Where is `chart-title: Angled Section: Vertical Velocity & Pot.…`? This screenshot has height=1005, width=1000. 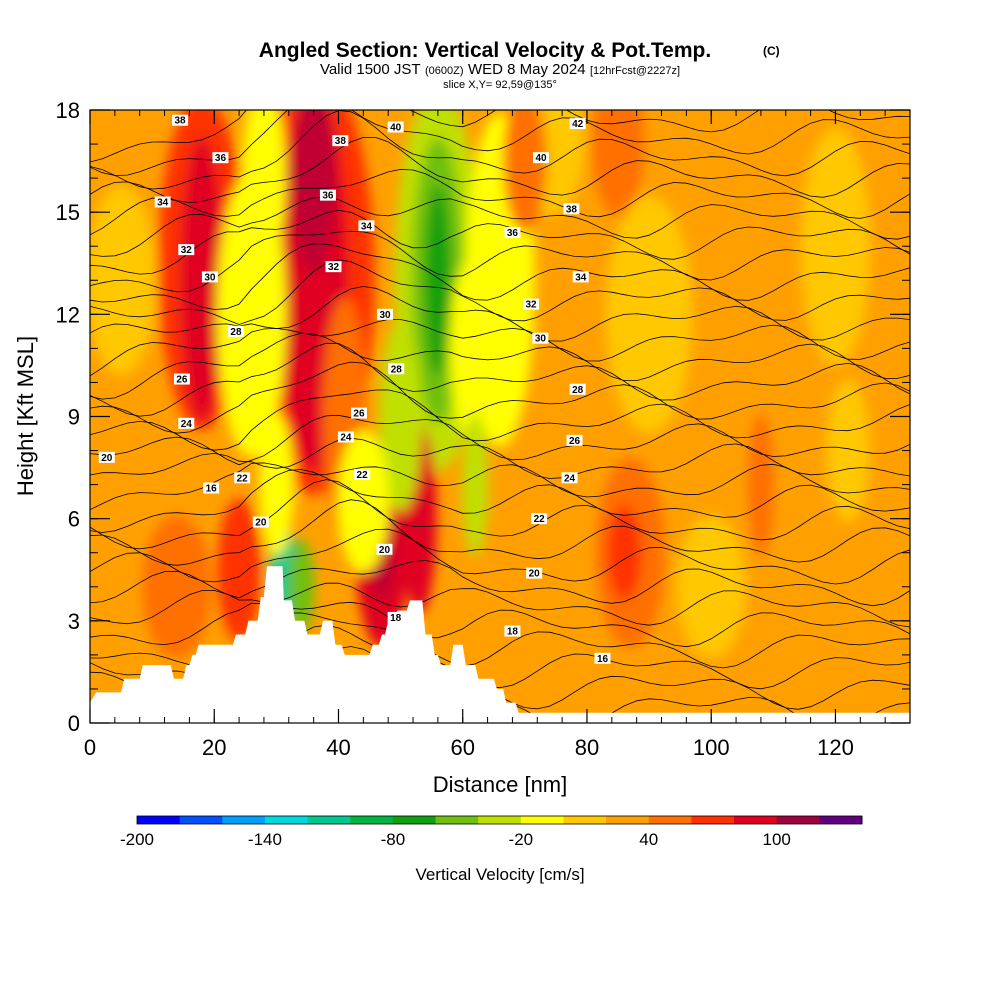
chart-title: Angled Section: Vertical Velocity & Pot.… is located at coordinates (485, 50).